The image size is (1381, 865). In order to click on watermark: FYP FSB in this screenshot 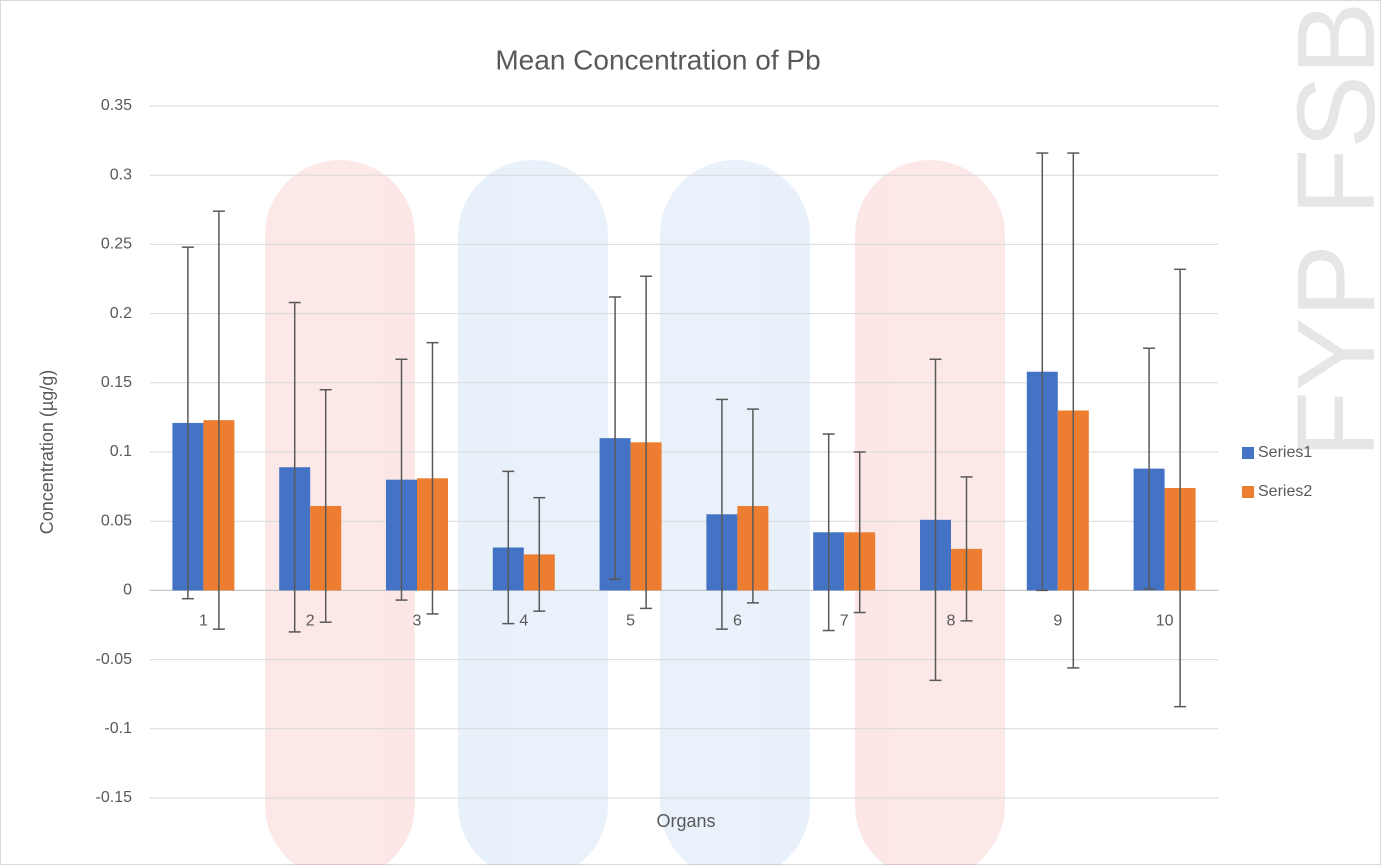, I will do `click(1328, 230)`.